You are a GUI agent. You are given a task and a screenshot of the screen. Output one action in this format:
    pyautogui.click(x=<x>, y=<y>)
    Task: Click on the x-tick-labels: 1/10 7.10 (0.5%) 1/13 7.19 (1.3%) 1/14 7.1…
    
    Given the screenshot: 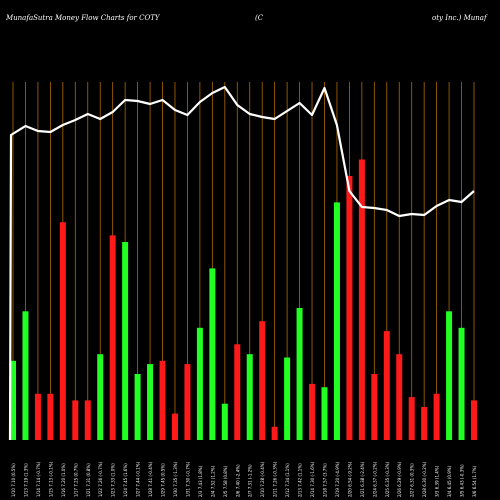 What is the action you would take?
    pyautogui.click(x=244, y=479)
    